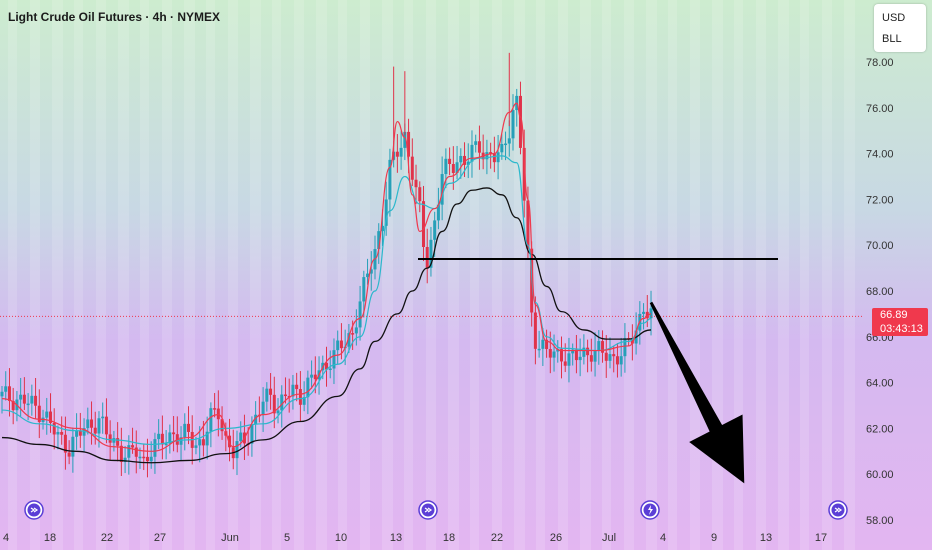  I want to click on lightning-event-icon, so click(650, 510).